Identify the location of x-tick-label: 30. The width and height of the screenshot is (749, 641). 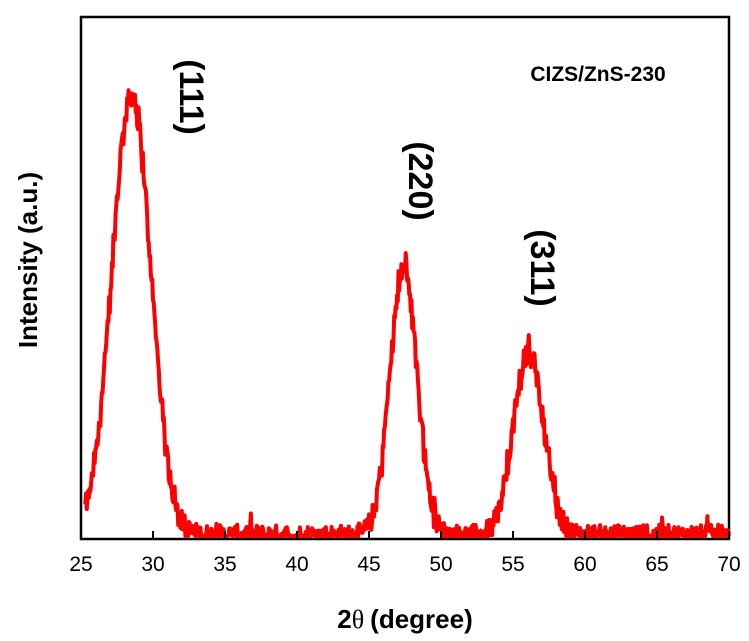
(152, 564).